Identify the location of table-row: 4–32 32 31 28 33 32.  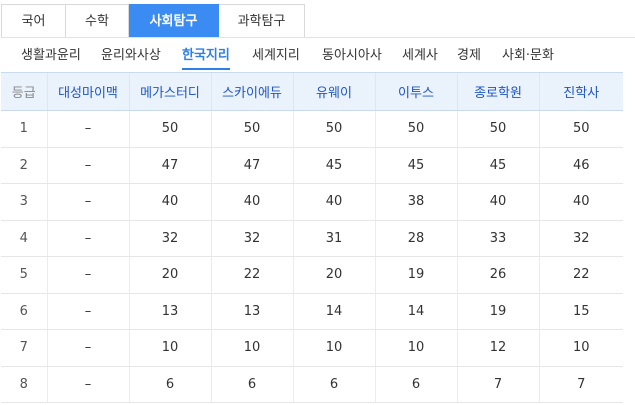
(312, 238).